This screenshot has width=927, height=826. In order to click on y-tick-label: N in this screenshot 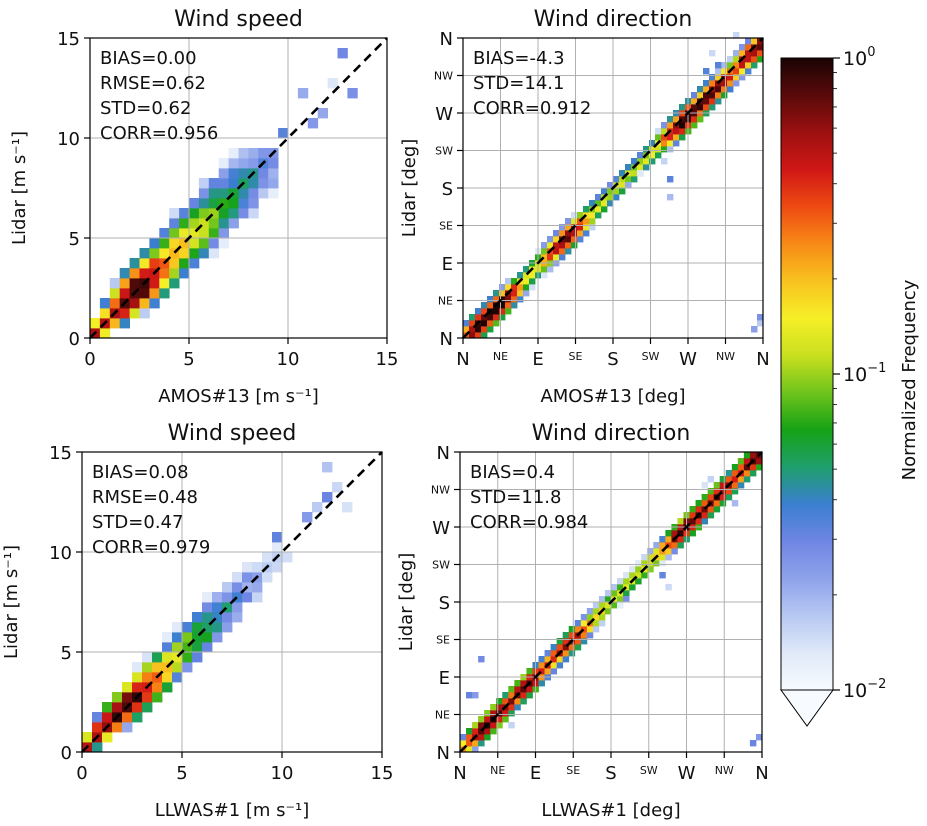, I will do `click(446, 339)`.